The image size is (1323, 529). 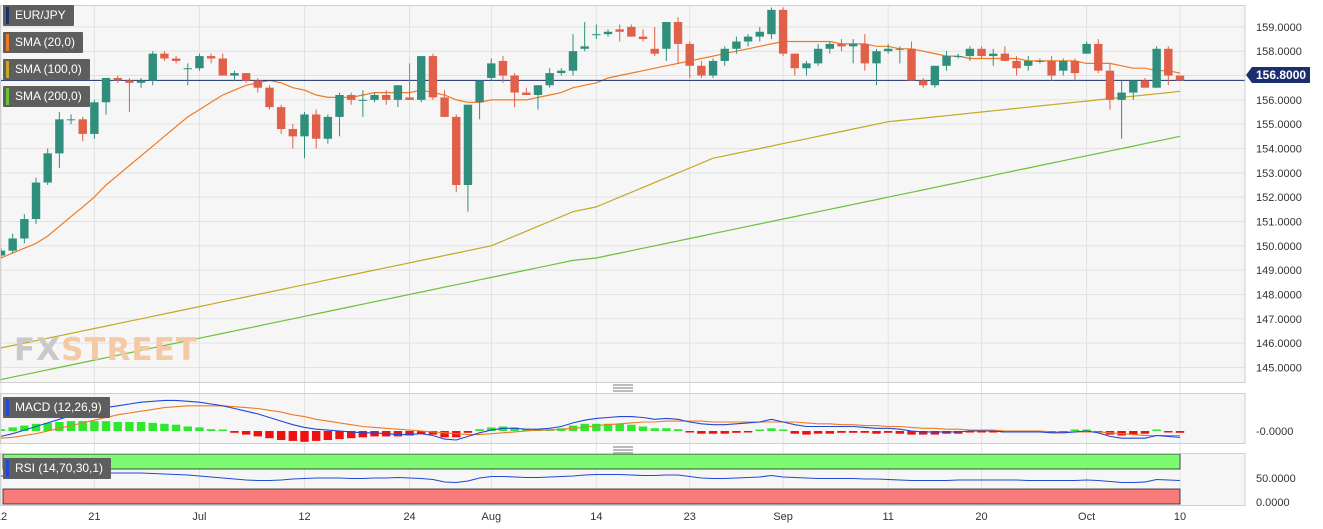 I want to click on x-tick-label: Jul, so click(x=199, y=517).